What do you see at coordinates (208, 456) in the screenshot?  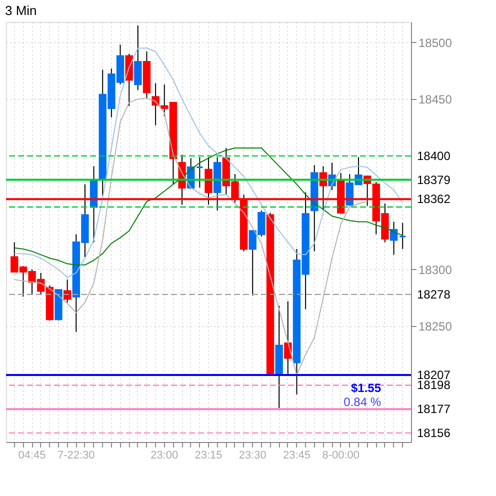 I see `x-tick-label: 23:15` at bounding box center [208, 456].